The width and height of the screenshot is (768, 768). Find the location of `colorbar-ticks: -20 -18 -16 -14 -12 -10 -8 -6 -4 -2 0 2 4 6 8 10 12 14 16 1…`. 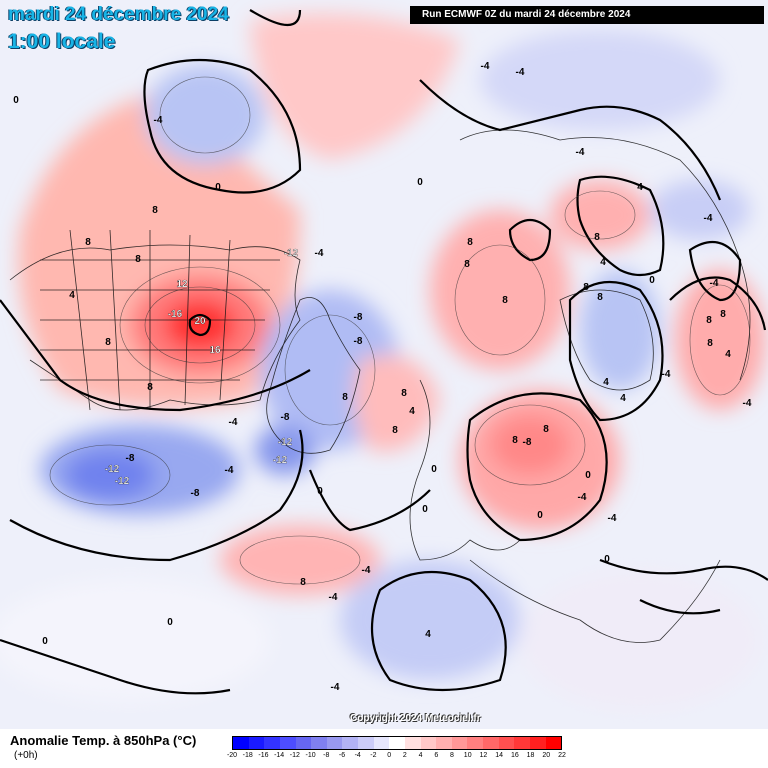

colorbar-ticks: -20 -18 -16 -14 -12 -10 -8 -6 -4 -2 0 2 4 6 8 10 12 14 16 1… is located at coordinates (396, 758).